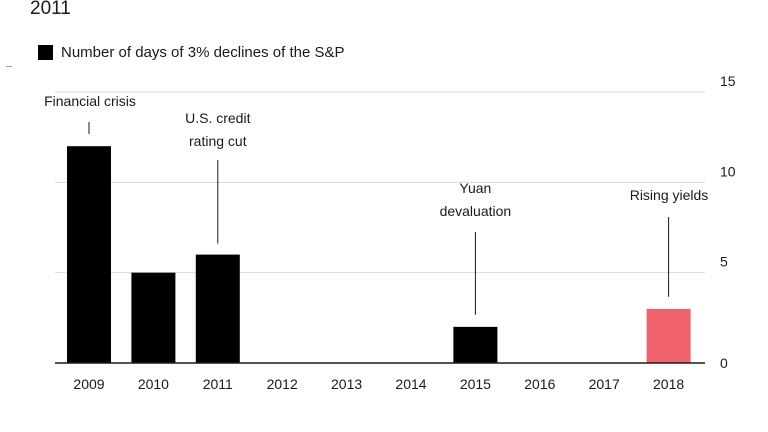 The image size is (768, 432). Describe the element at coordinates (217, 118) in the screenshot. I see `annotation-text: U.S. credit` at that location.